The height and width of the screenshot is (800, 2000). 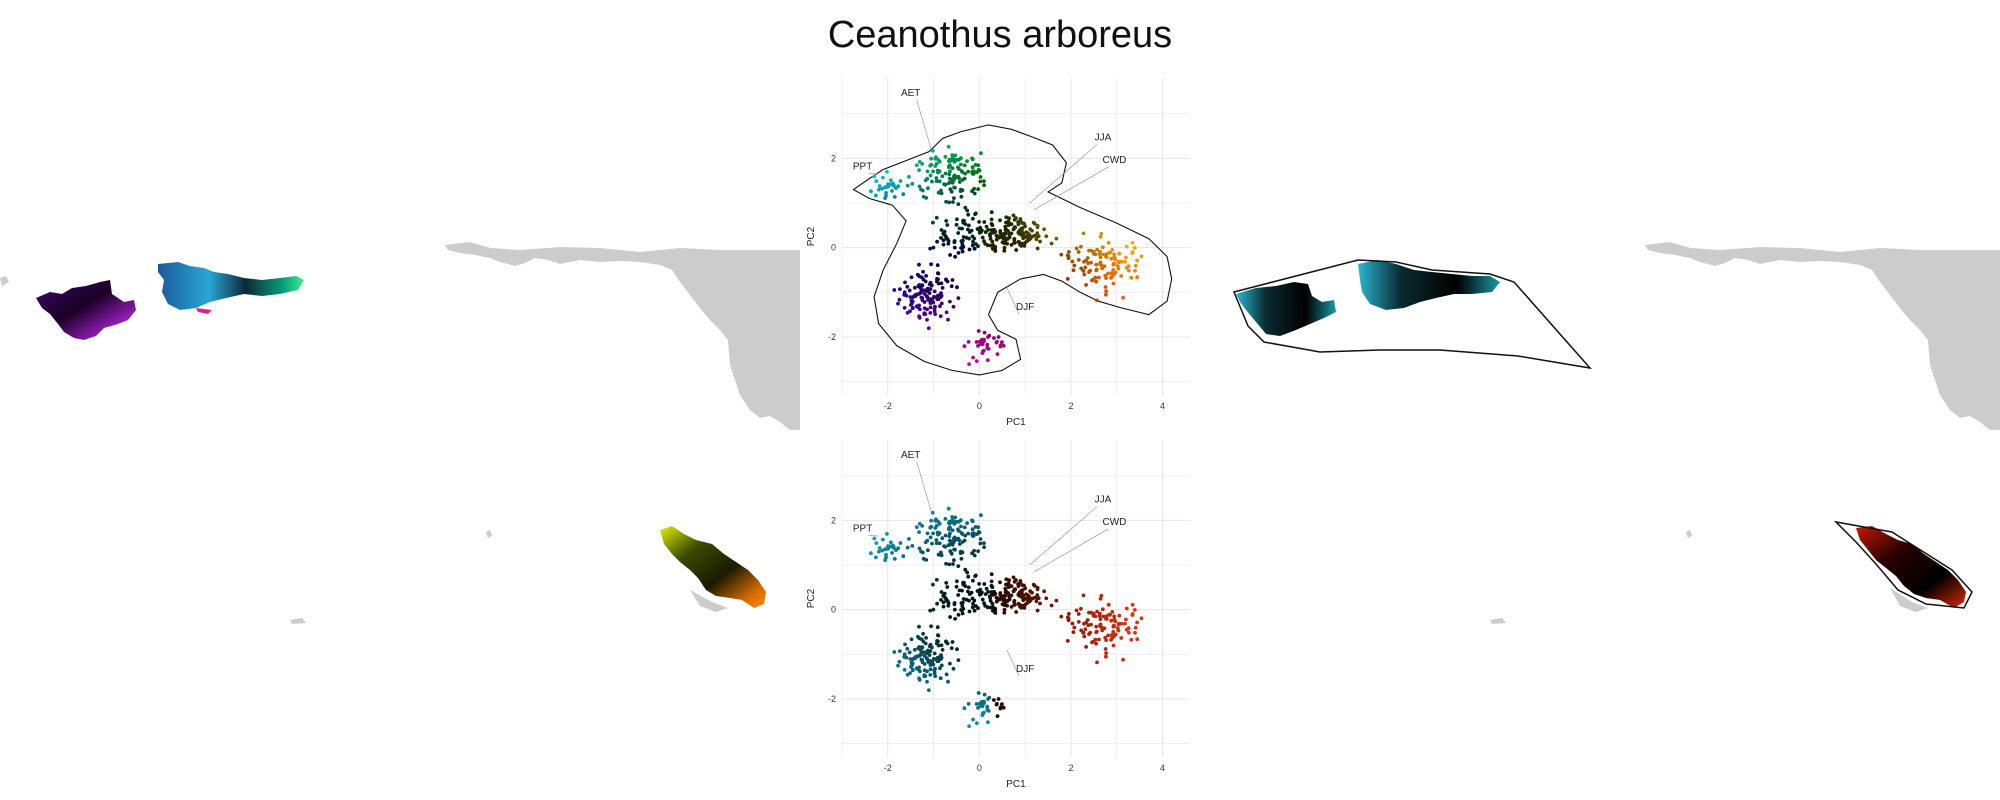 I want to click on coastline-land, so click(x=1822, y=336).